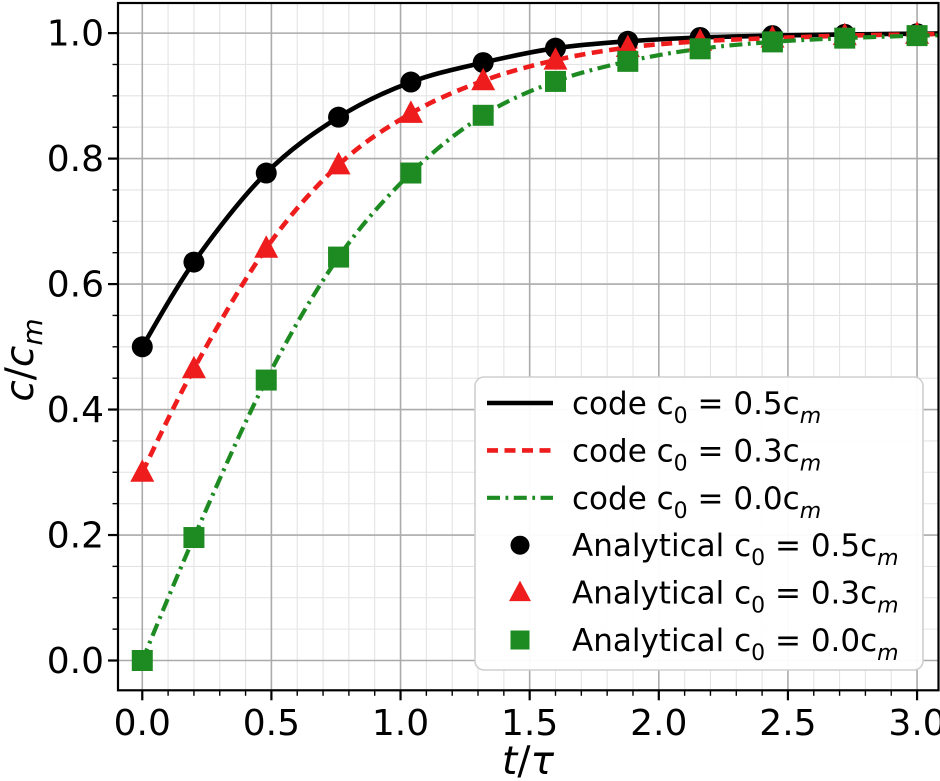  What do you see at coordinates (75, 536) in the screenshot?
I see `y-tick-label: 0.2` at bounding box center [75, 536].